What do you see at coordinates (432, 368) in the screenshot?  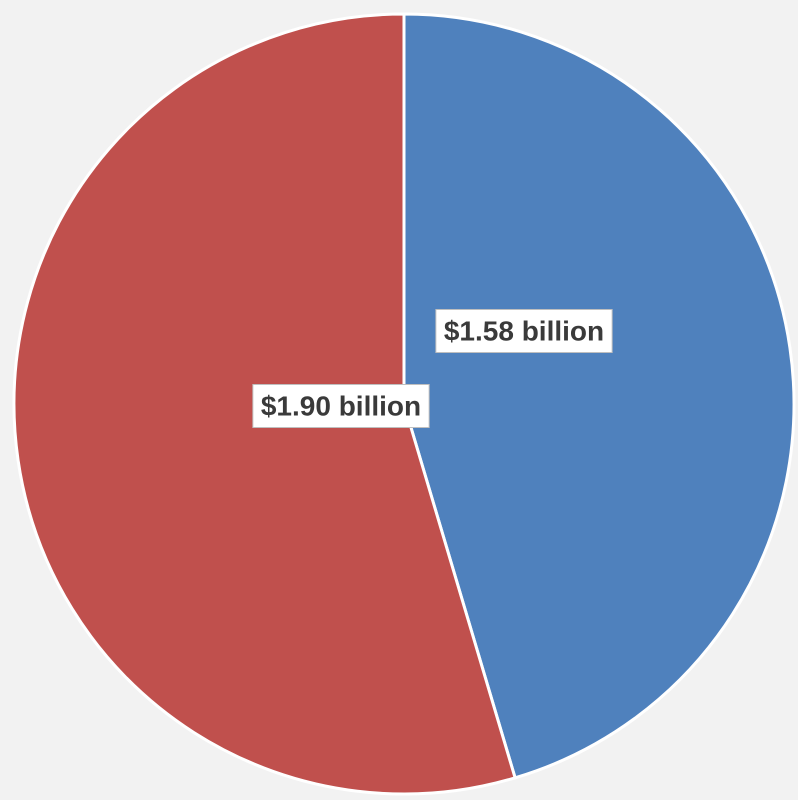 I see `pie-labels: $1.58 billion $1.90 billion` at bounding box center [432, 368].